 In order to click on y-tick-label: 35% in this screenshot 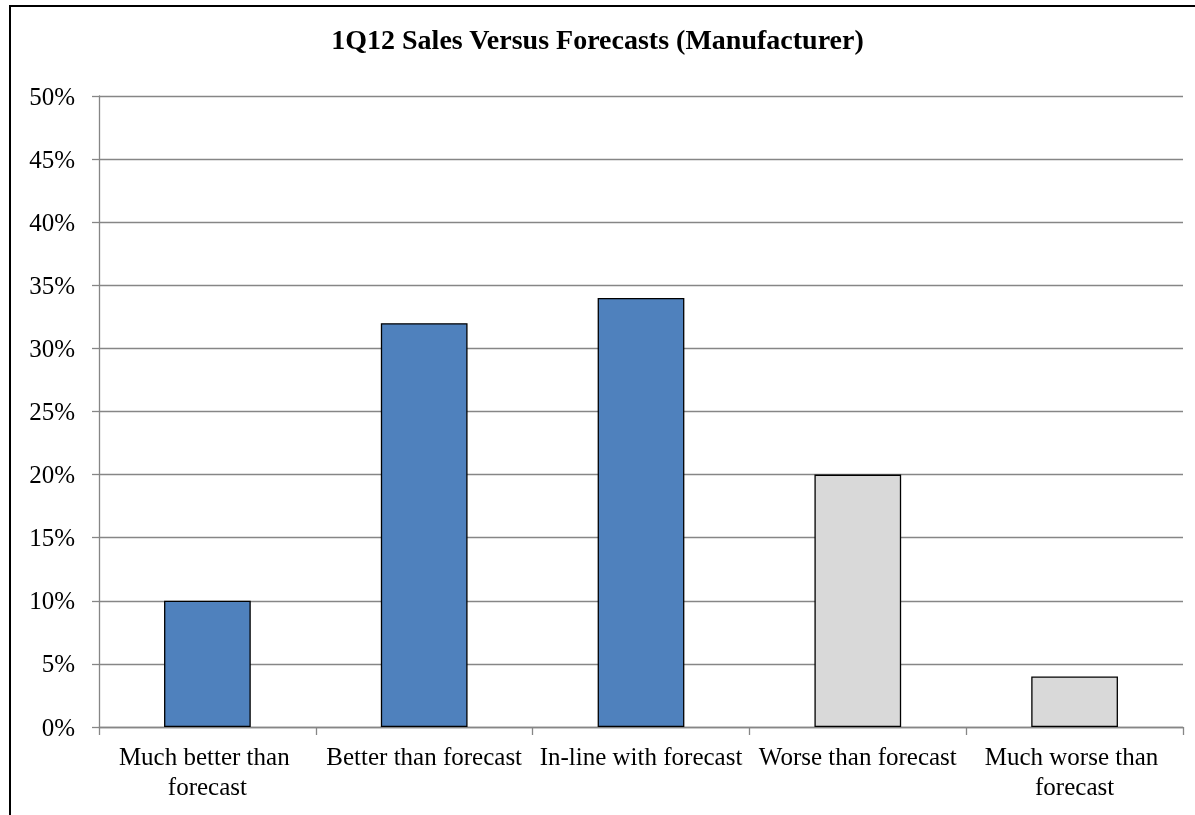, I will do `click(52, 285)`.